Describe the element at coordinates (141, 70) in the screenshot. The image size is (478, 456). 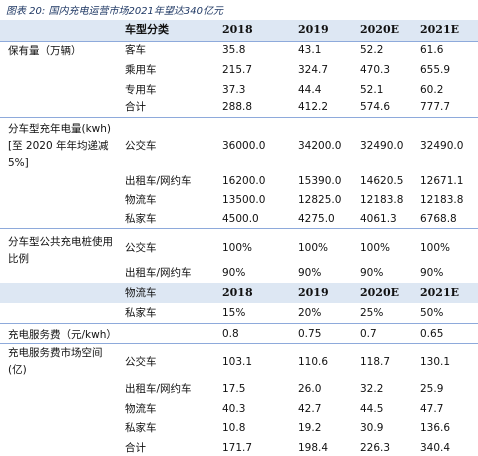
I see `vehicle-type: 乘用车` at that location.